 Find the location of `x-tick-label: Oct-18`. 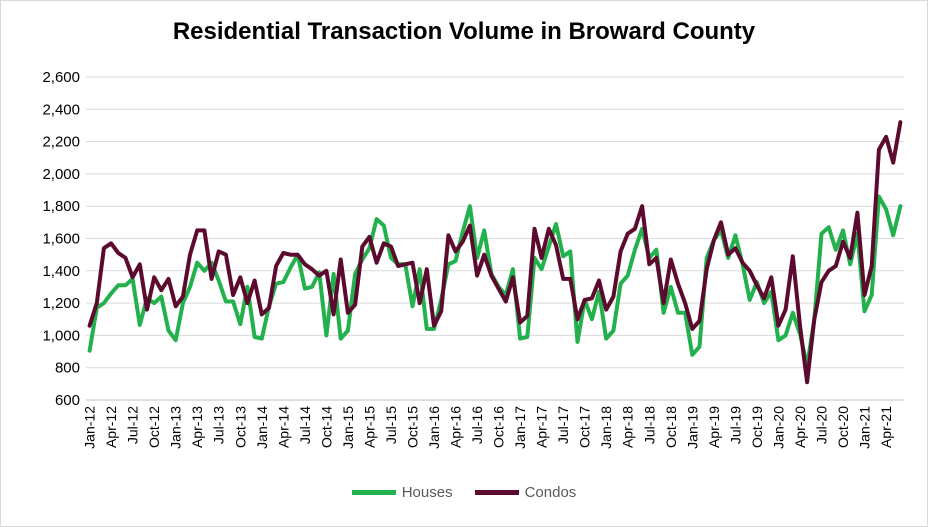

x-tick-label: Oct-18 is located at coordinates (671, 427).